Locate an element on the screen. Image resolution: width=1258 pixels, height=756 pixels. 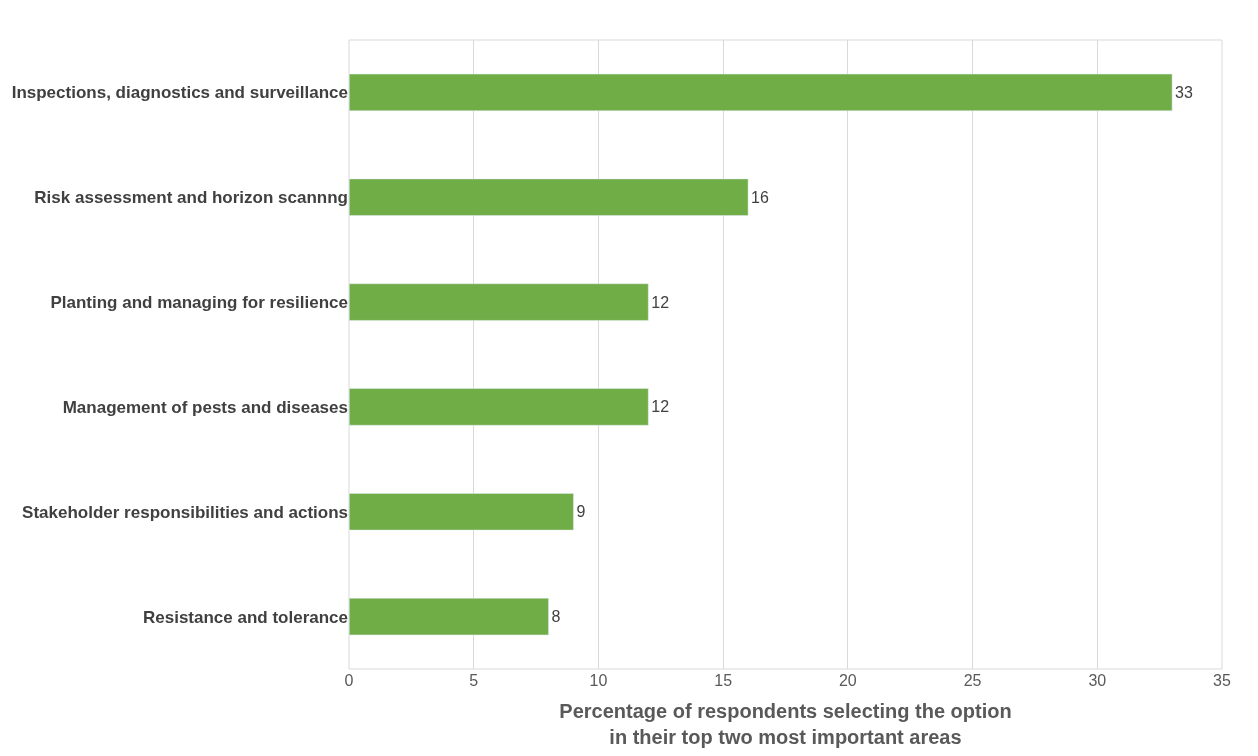
data-label: 33 is located at coordinates (1184, 92).